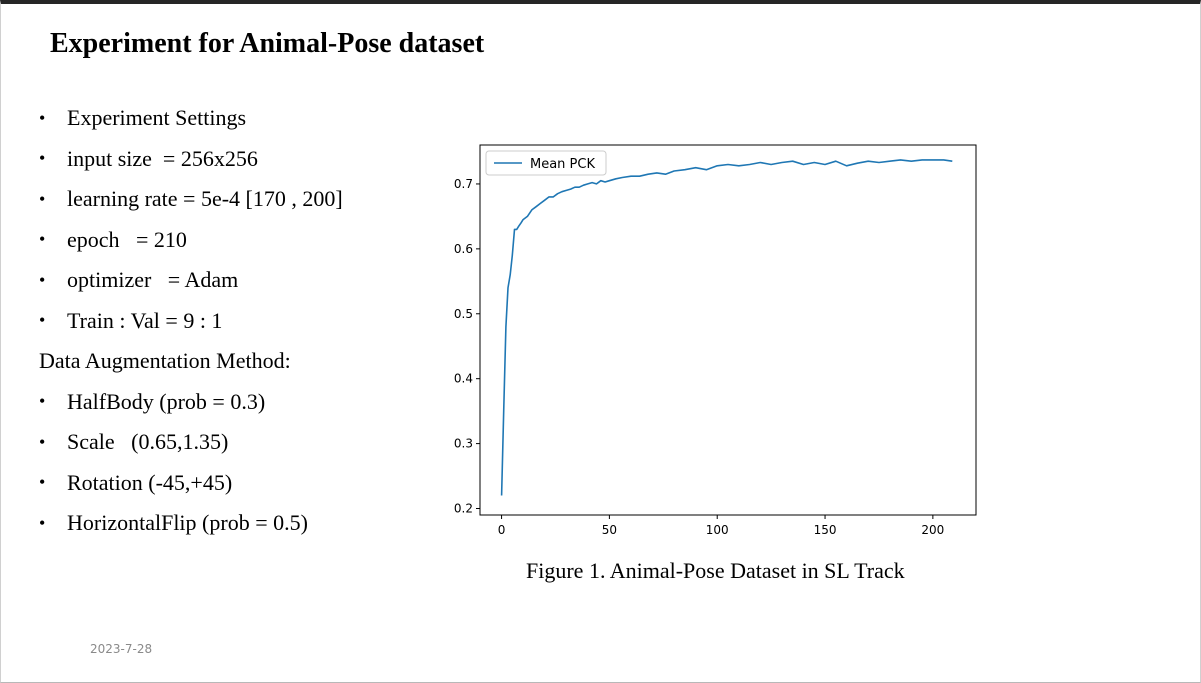 Image resolution: width=1201 pixels, height=683 pixels. Describe the element at coordinates (717, 530) in the screenshot. I see `x-tick-label: 100` at that location.